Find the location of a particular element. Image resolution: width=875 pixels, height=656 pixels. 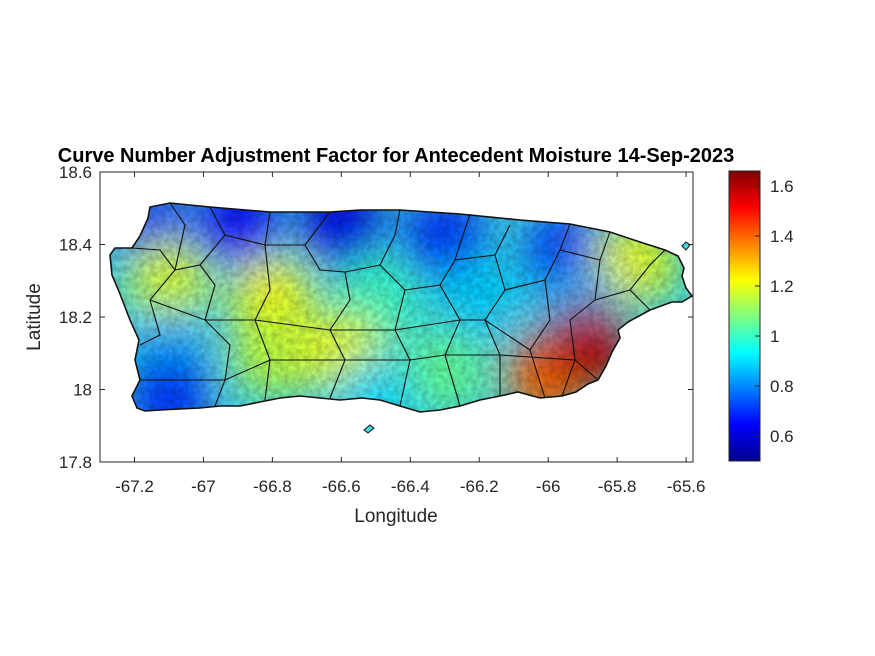

x-tick-label: -66.8 is located at coordinates (272, 486).